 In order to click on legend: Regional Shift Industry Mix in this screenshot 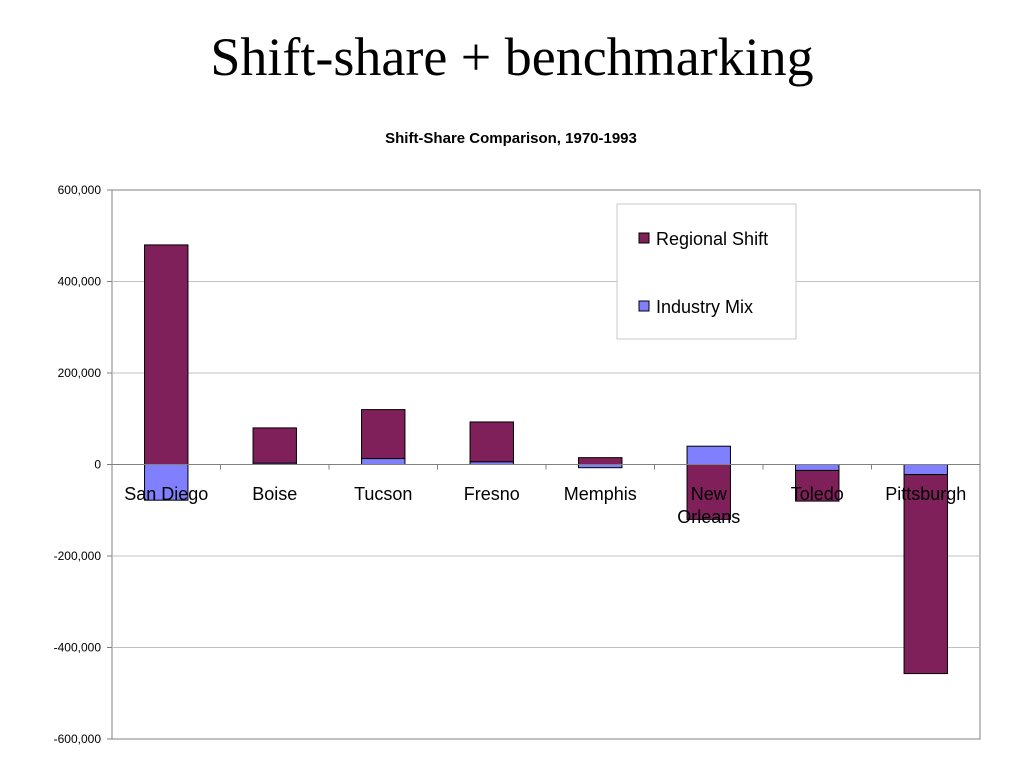, I will do `click(706, 271)`.